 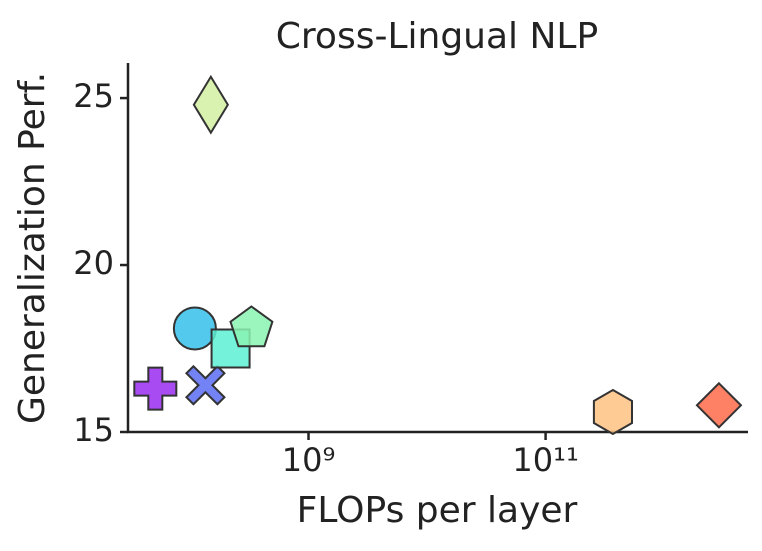 I want to click on y-tick-label: 20, so click(x=93, y=263).